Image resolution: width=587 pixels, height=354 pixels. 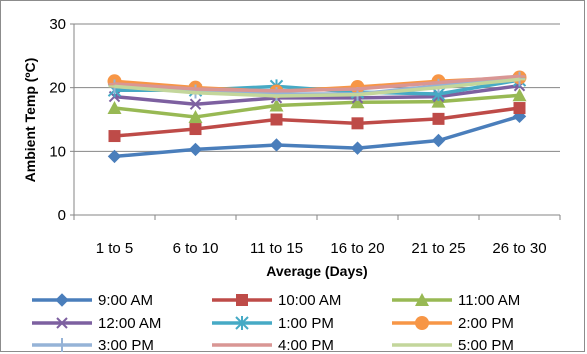 What do you see at coordinates (486, 345) in the screenshot?
I see `legend-label: 5:00 PM` at bounding box center [486, 345].